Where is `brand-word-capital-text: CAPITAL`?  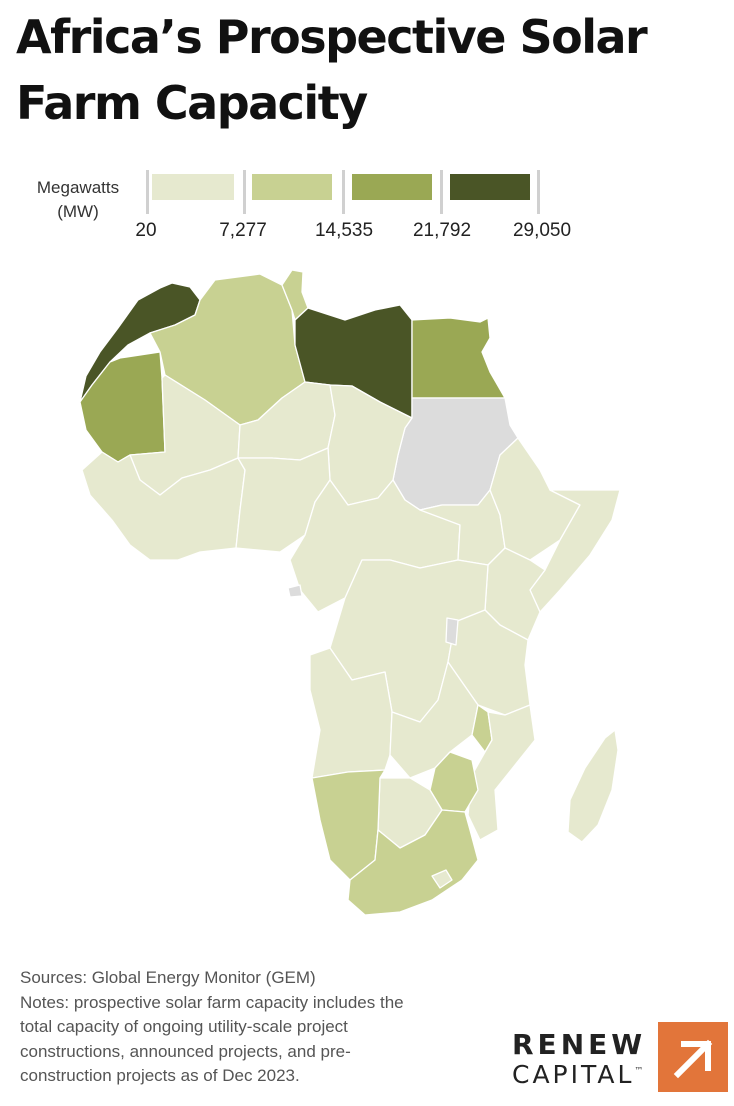
brand-word-capital-text: CAPITAL is located at coordinates (573, 1074).